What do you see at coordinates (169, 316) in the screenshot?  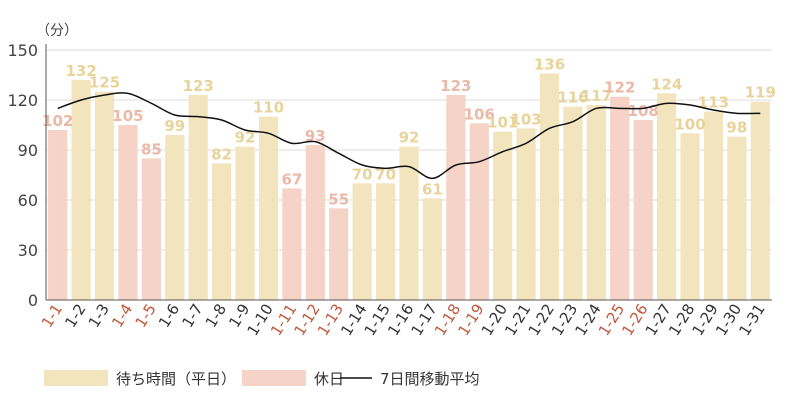 I see `x-tick-label: 1-6` at bounding box center [169, 316].